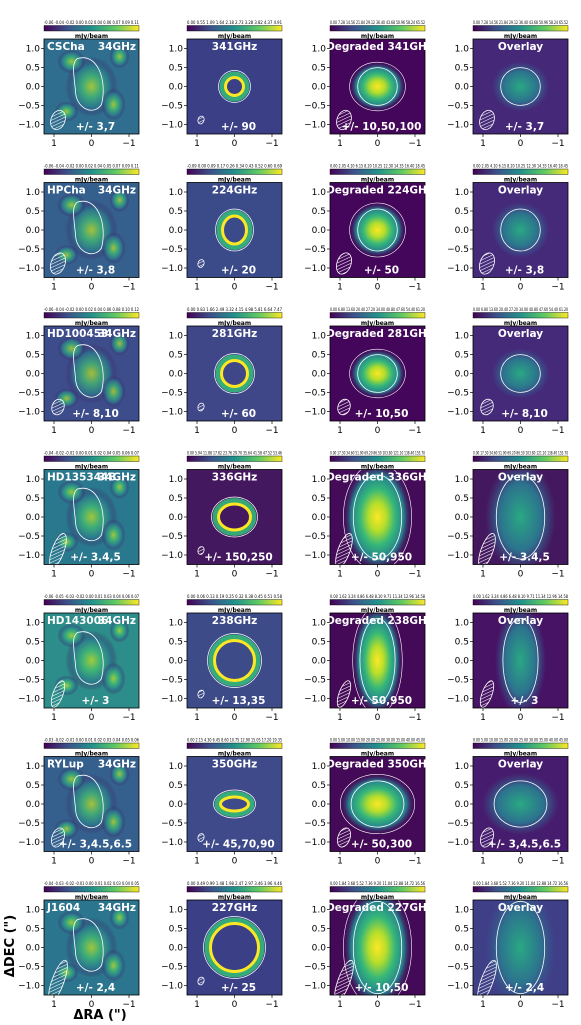  Describe the element at coordinates (63, 908) in the screenshot. I see `source-label: J1604` at that location.